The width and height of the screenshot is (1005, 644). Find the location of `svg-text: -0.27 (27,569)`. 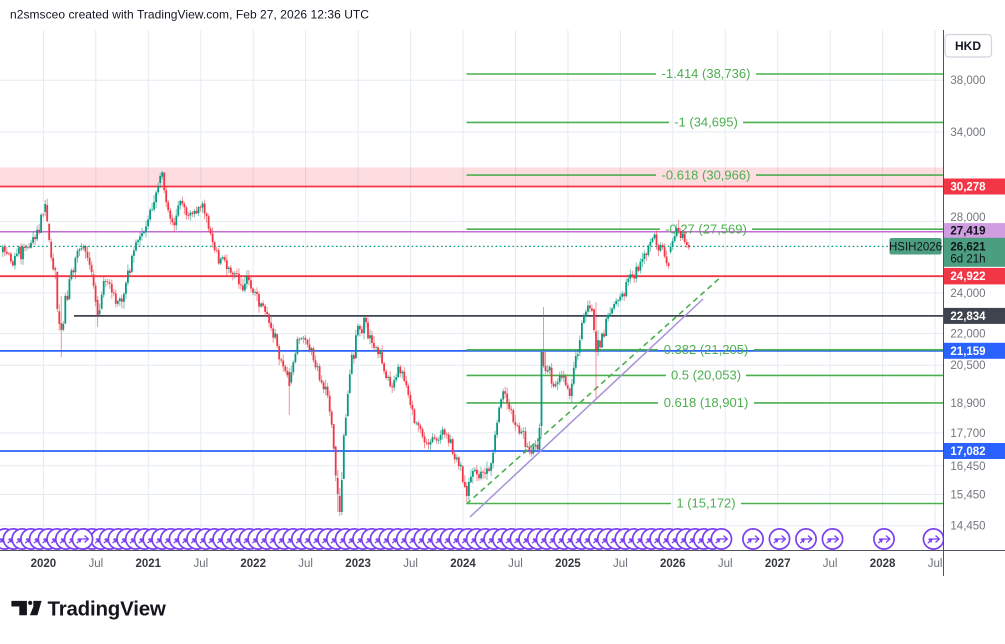

svg-text: -0.27 (27,569) is located at coordinates (706, 228).